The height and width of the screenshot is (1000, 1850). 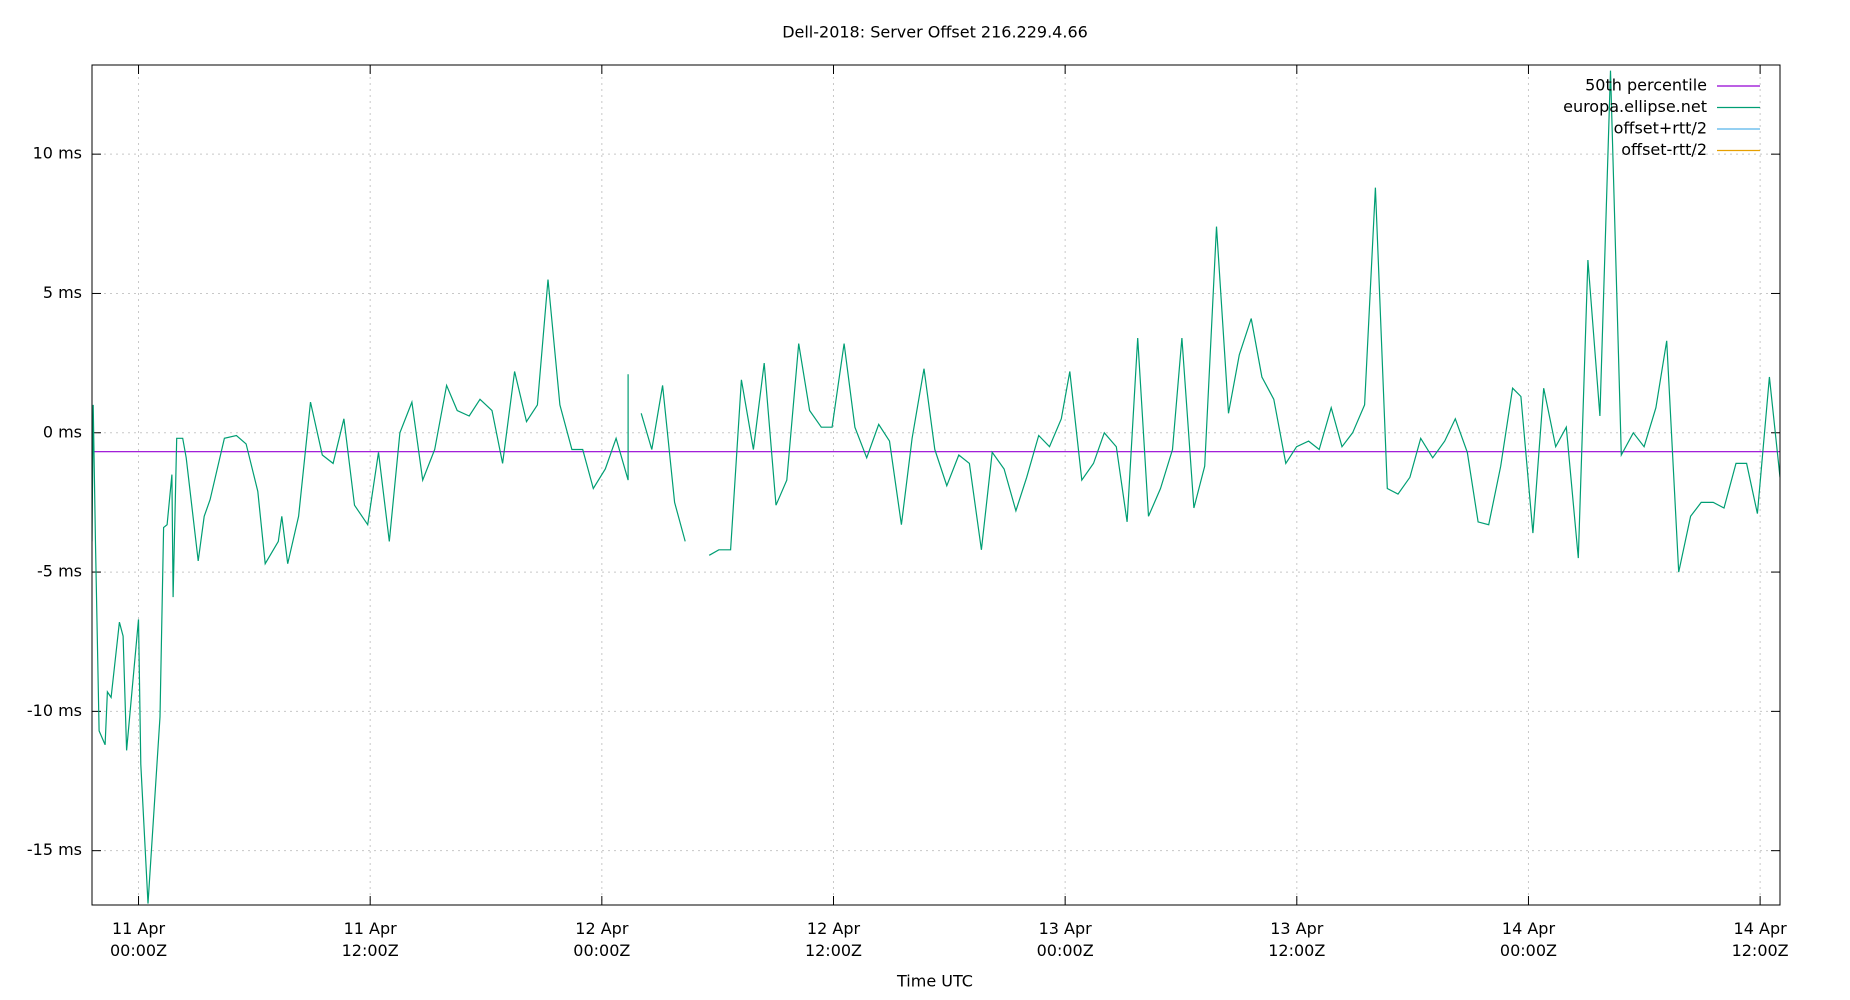 What do you see at coordinates (138, 939) in the screenshot?
I see `x-tick-label: 11 Apr 00:00Z` at bounding box center [138, 939].